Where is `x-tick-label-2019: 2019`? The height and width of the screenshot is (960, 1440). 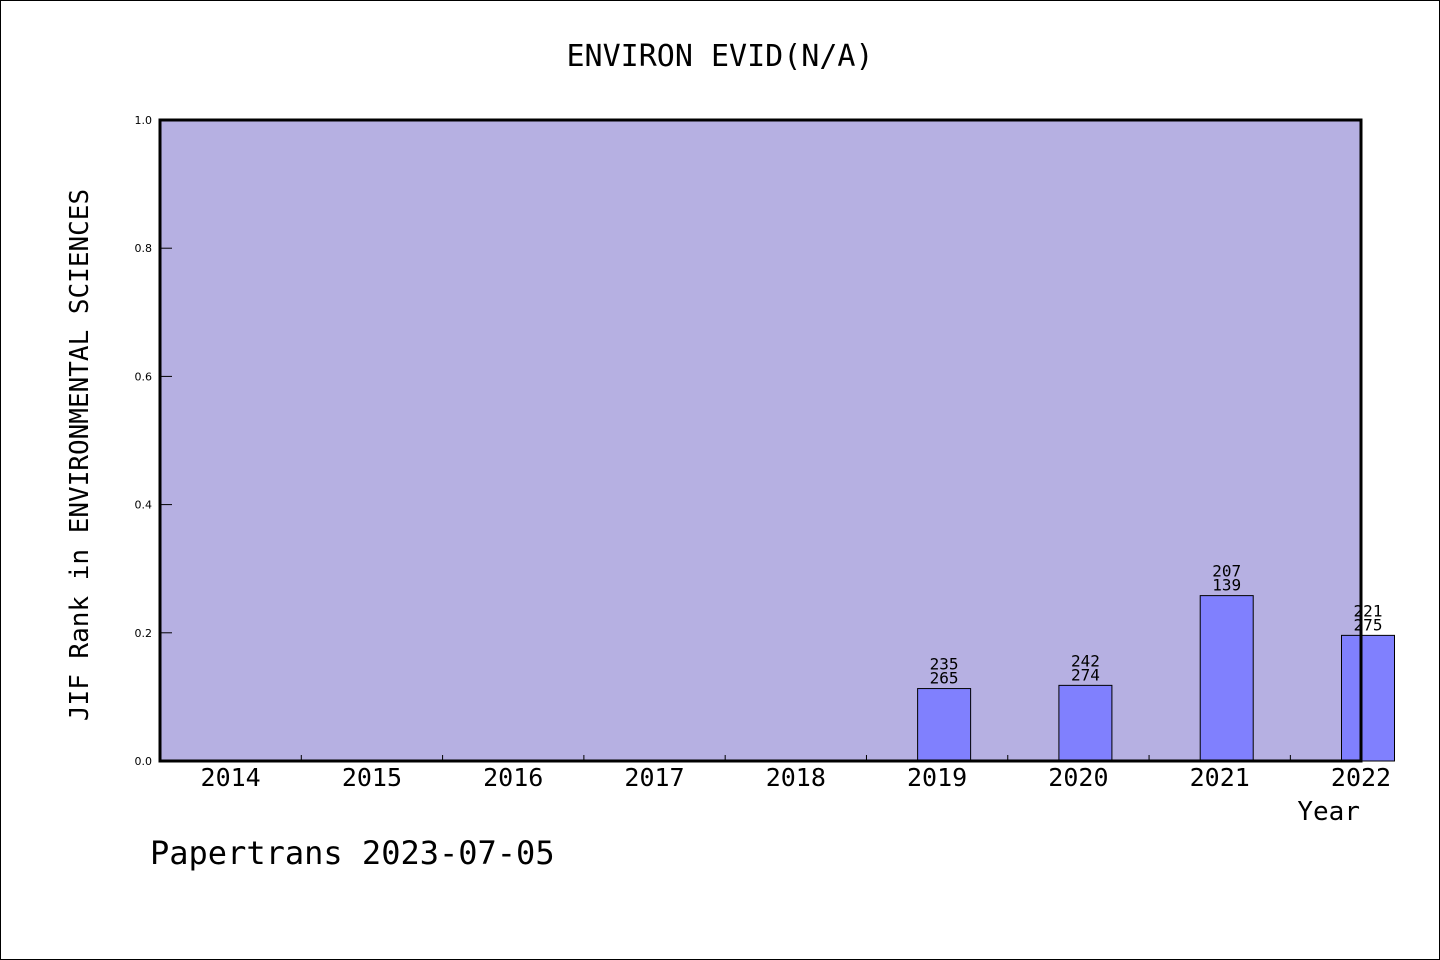 x-tick-label-2019: 2019 is located at coordinates (937, 777).